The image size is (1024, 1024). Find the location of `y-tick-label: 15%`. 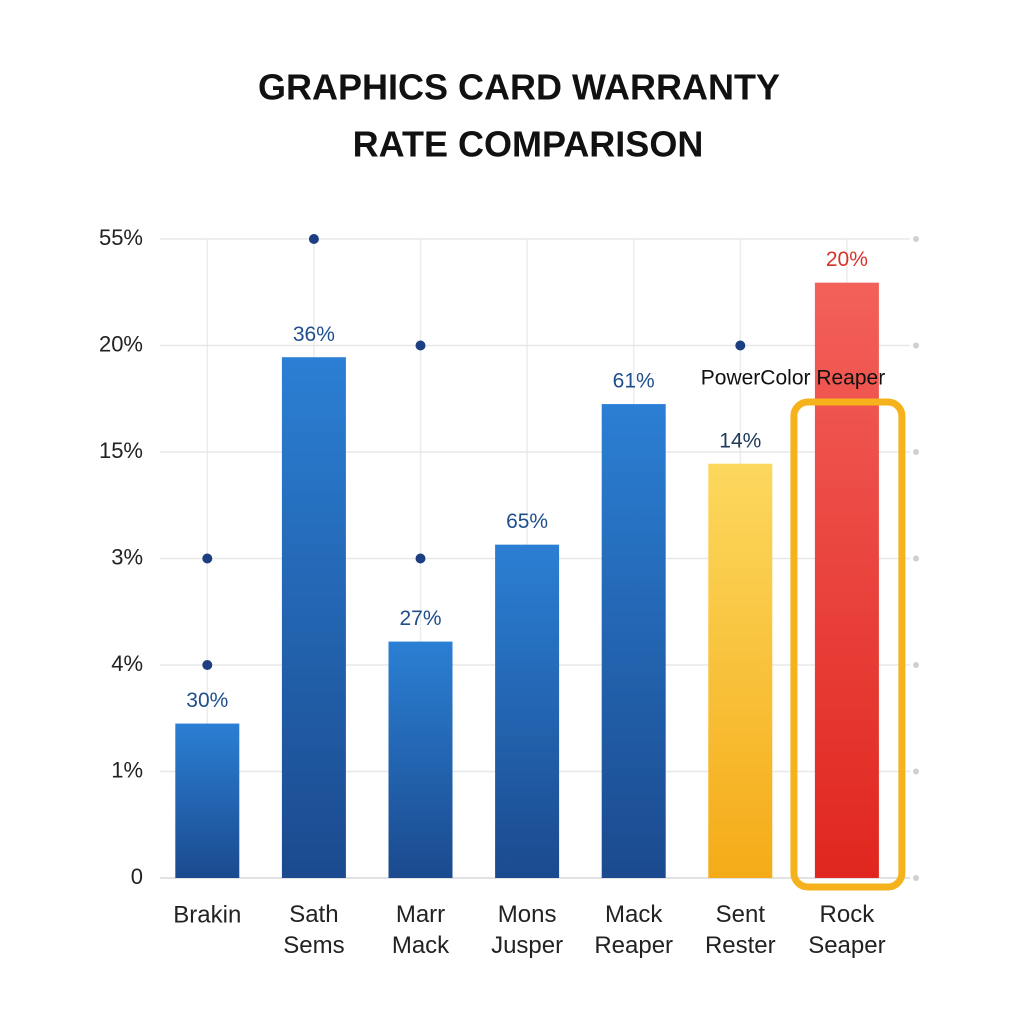

y-tick-label: 15% is located at coordinates (121, 450).